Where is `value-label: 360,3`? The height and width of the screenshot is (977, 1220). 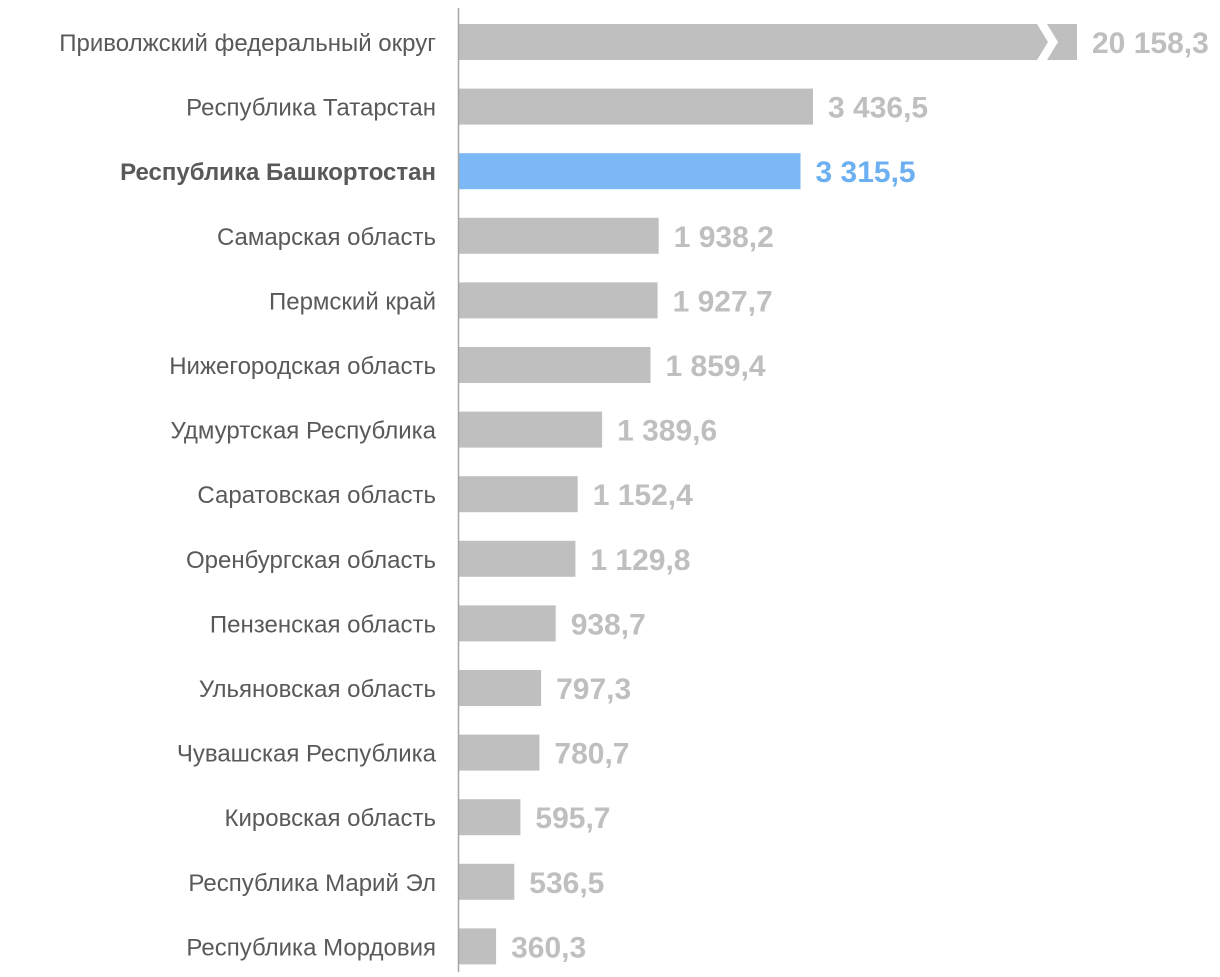 value-label: 360,3 is located at coordinates (548, 947).